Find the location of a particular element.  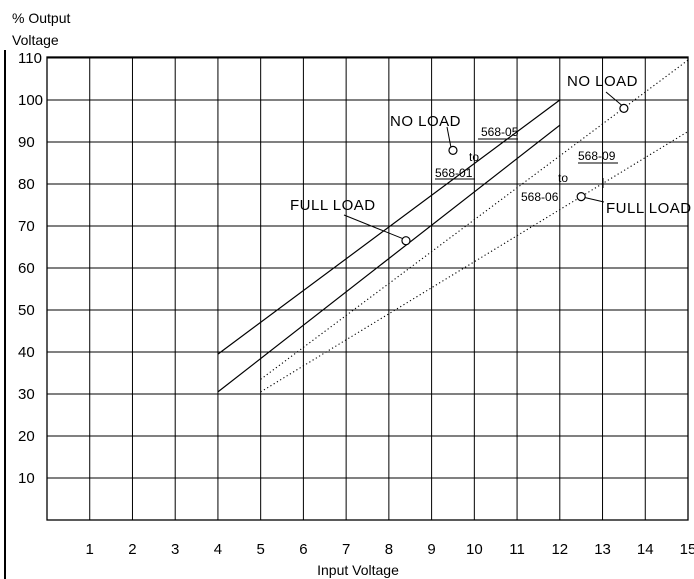

x-tick-label: 11 is located at coordinates (517, 549).